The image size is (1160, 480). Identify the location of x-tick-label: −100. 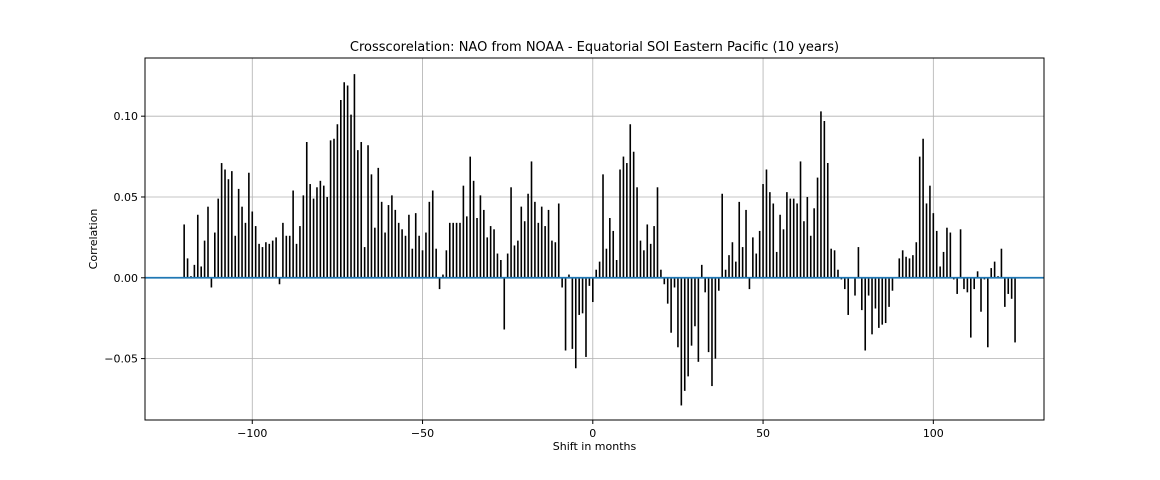
(252, 433).